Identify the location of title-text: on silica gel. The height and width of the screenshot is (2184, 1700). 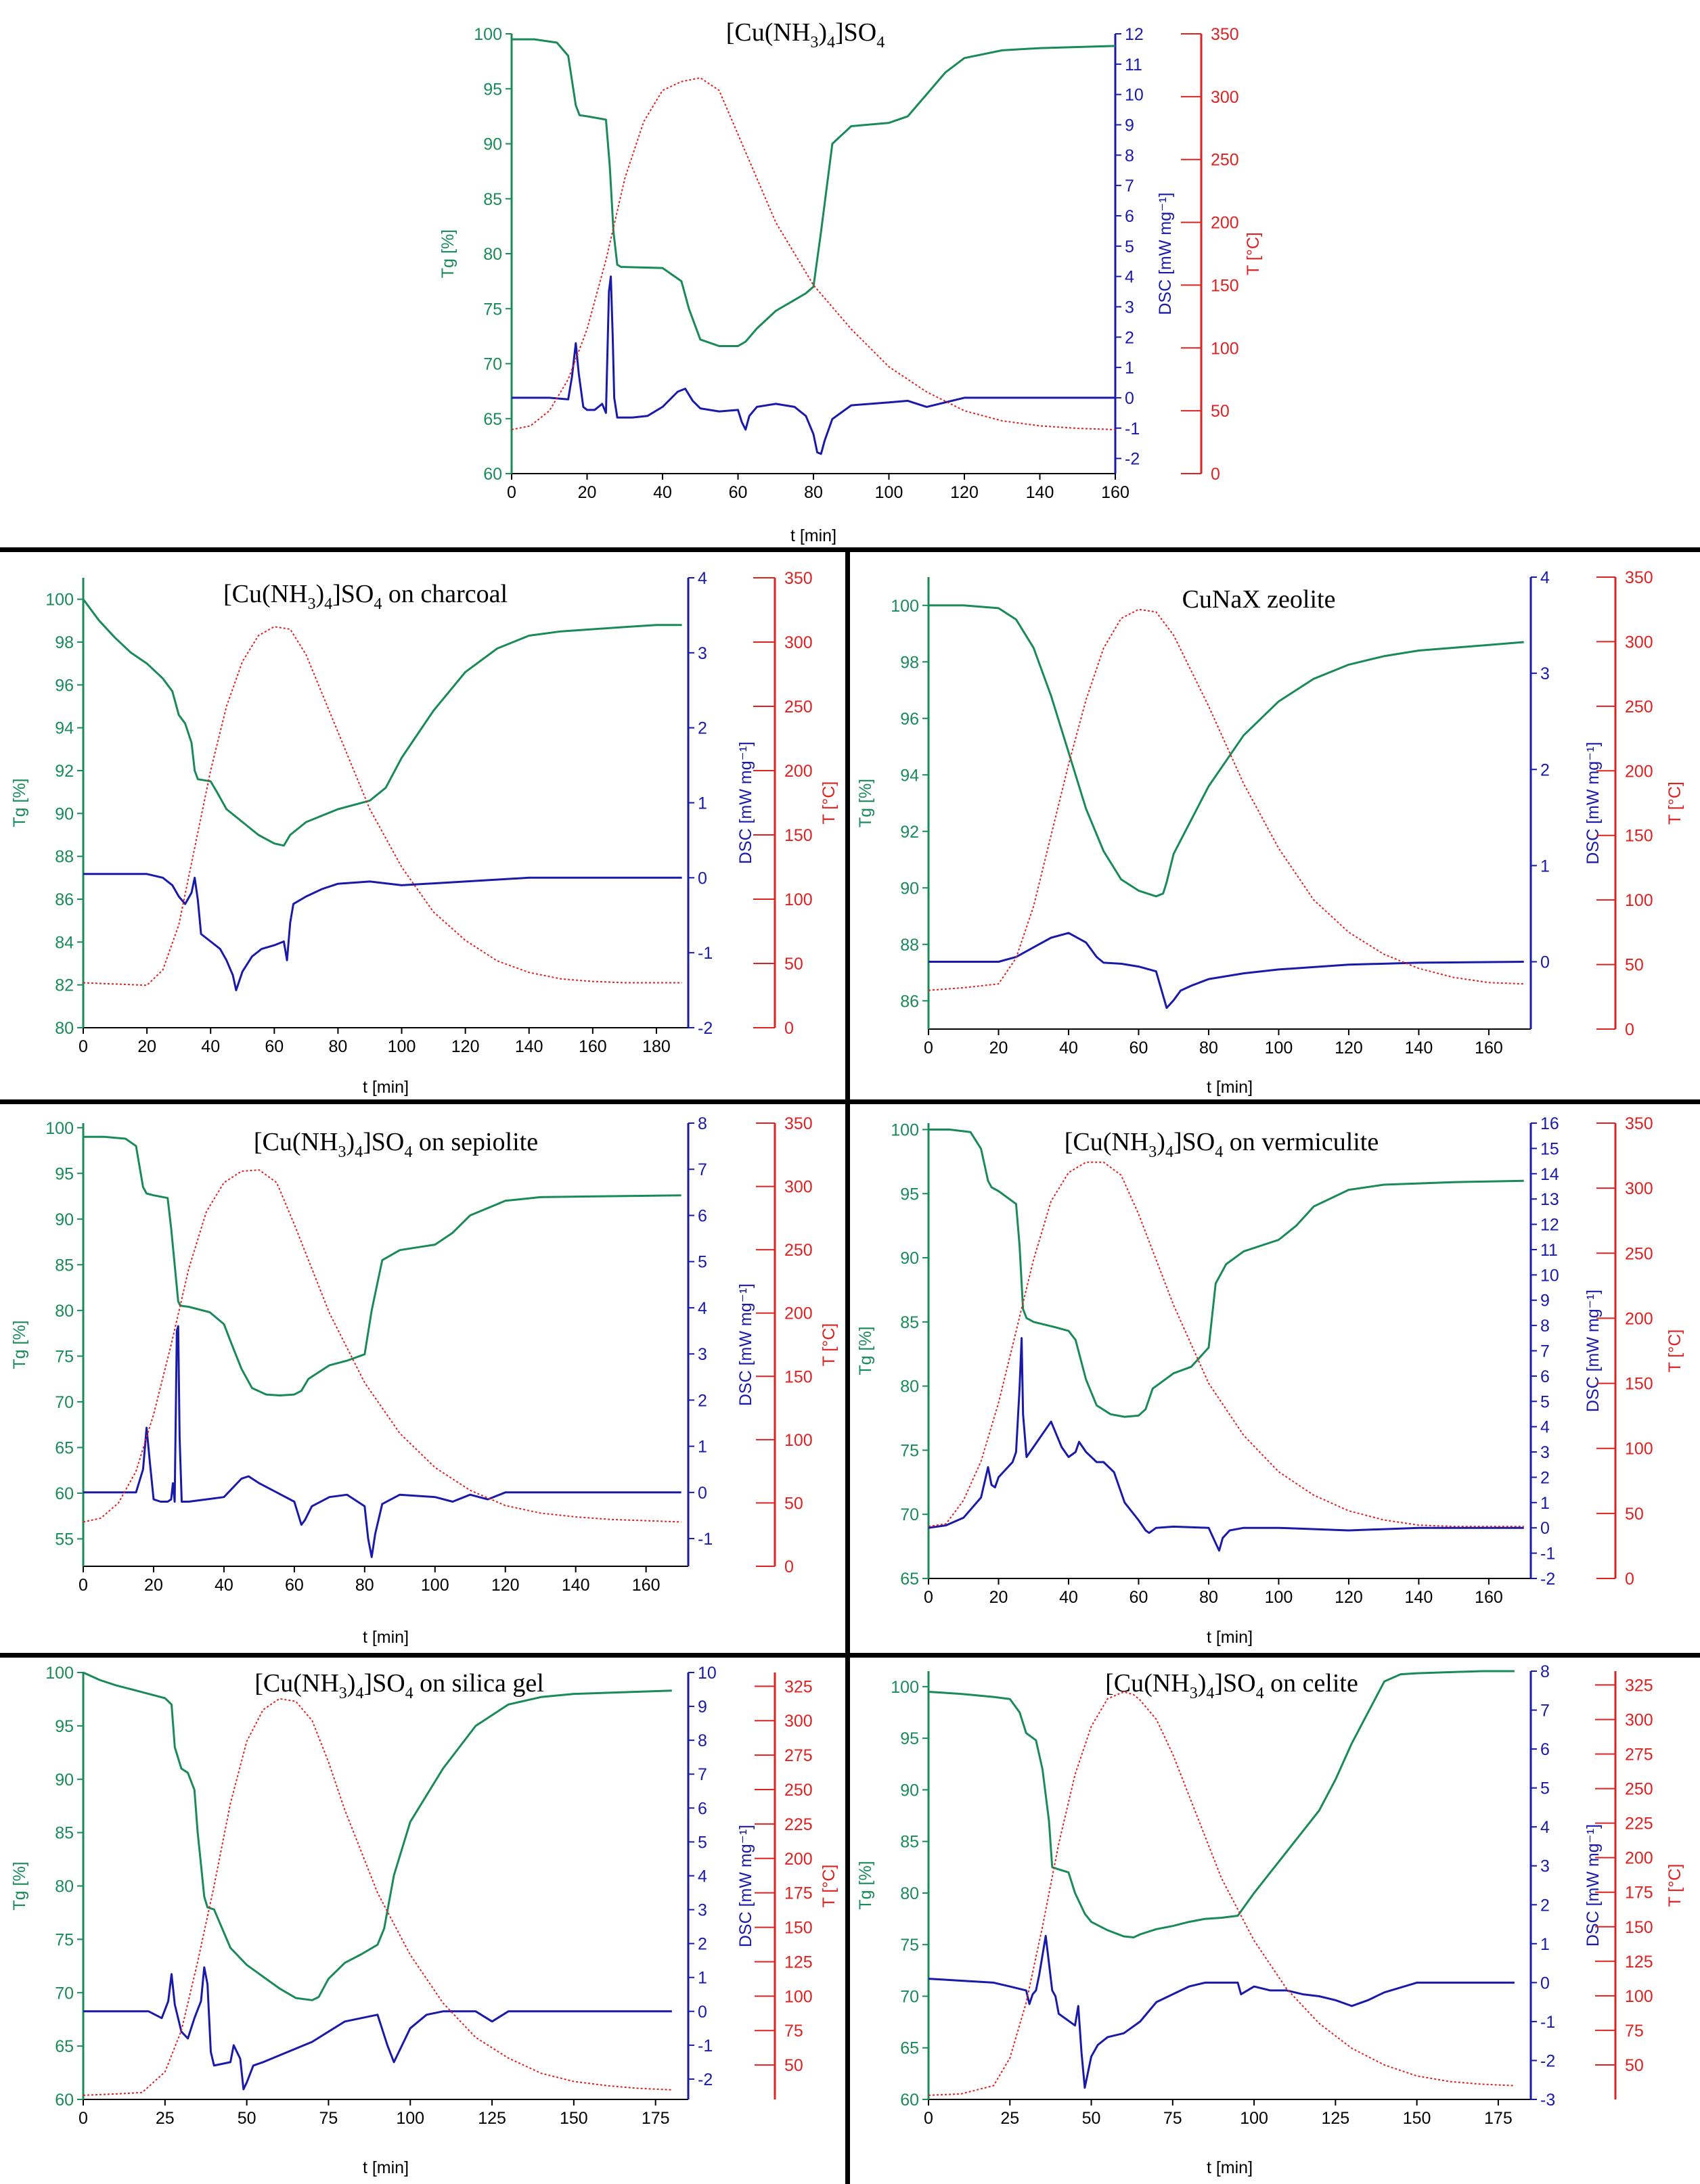
(478, 1683).